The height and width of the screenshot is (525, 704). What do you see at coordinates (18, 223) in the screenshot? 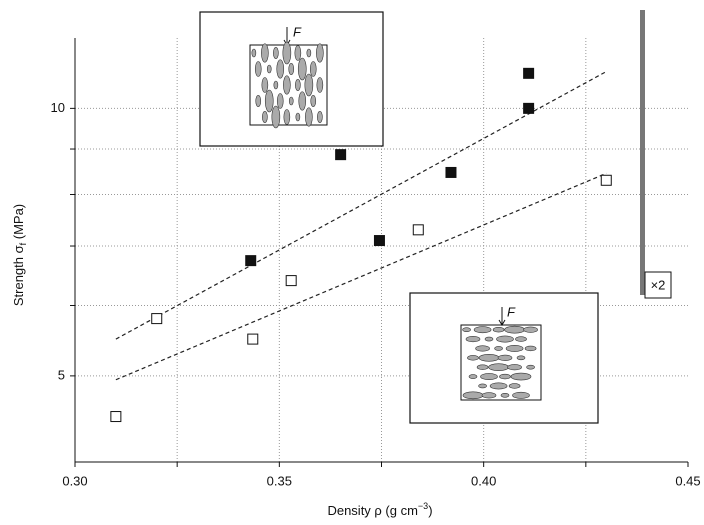
I see `y-axis-title-part: (MPa)` at bounding box center [18, 223].